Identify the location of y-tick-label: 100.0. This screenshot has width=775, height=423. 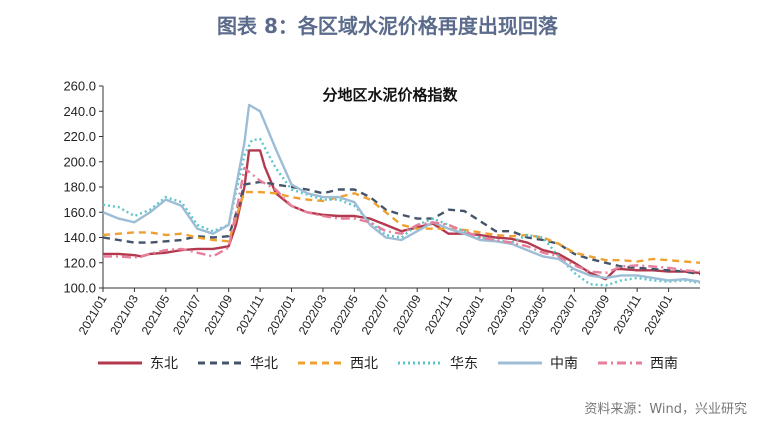
(79, 288).